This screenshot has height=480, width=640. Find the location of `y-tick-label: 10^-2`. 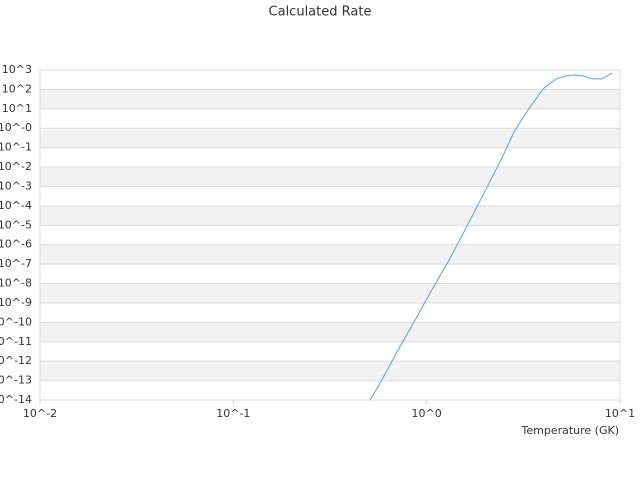

y-tick-label: 10^-2 is located at coordinates (16, 166).